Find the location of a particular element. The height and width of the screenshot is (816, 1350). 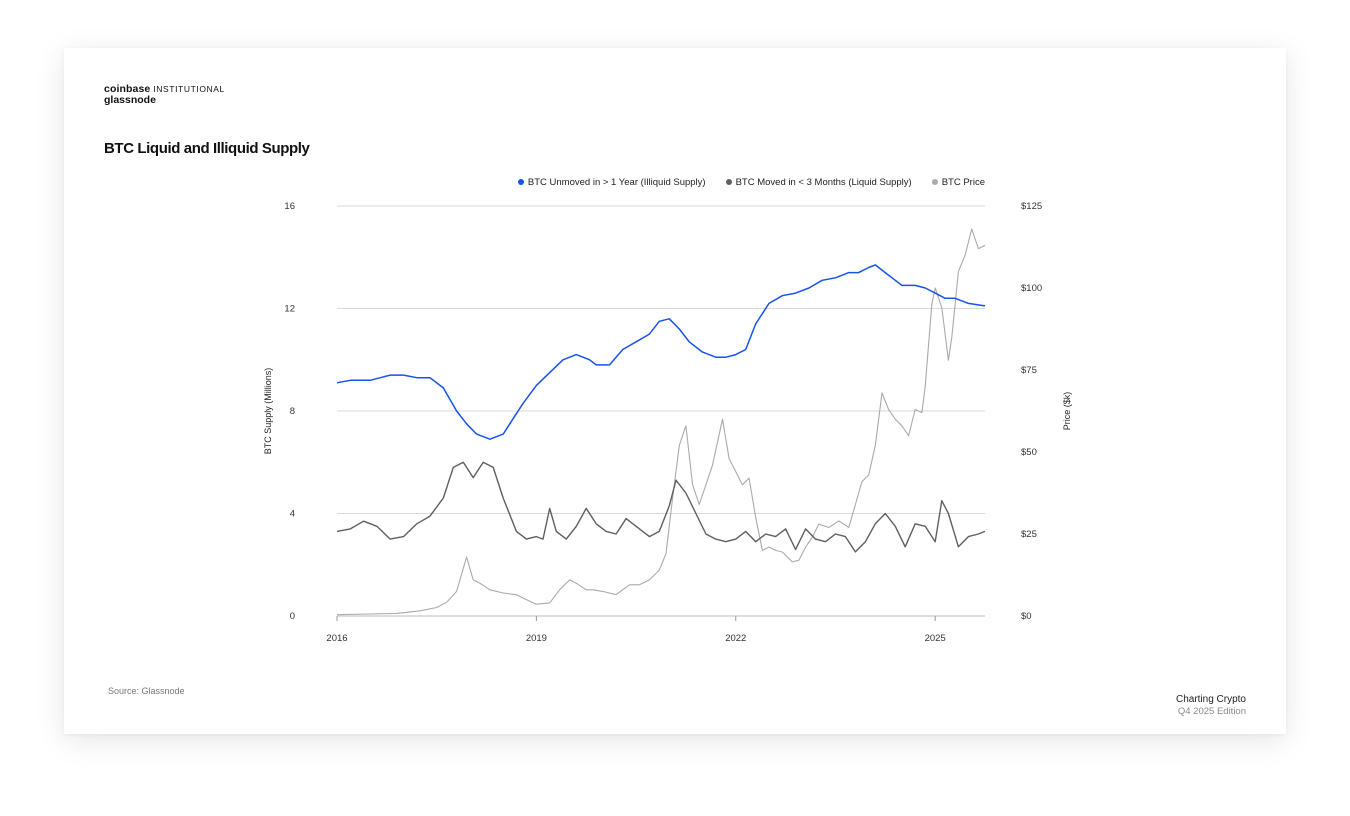

y2-tick-label: $25 is located at coordinates (1029, 534).